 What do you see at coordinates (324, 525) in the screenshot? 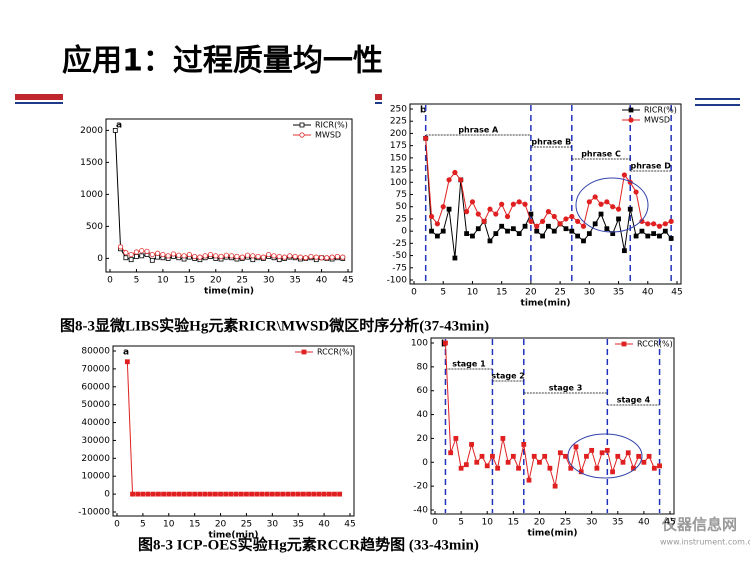
I see `x-tick-label: 40` at bounding box center [324, 525].